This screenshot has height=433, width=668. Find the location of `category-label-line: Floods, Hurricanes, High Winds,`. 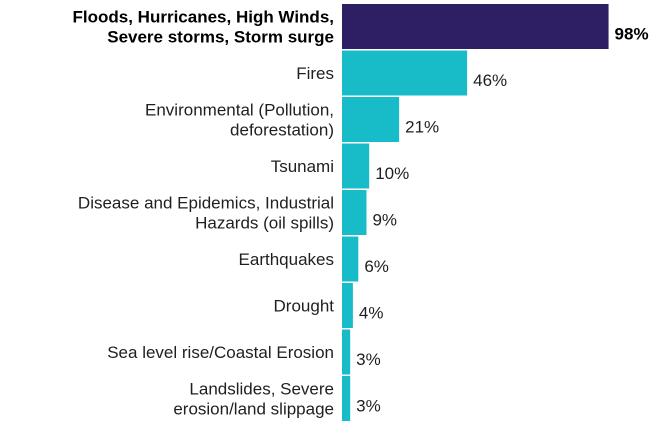

category-label-line: Floods, Hurricanes, High Winds, is located at coordinates (203, 17).